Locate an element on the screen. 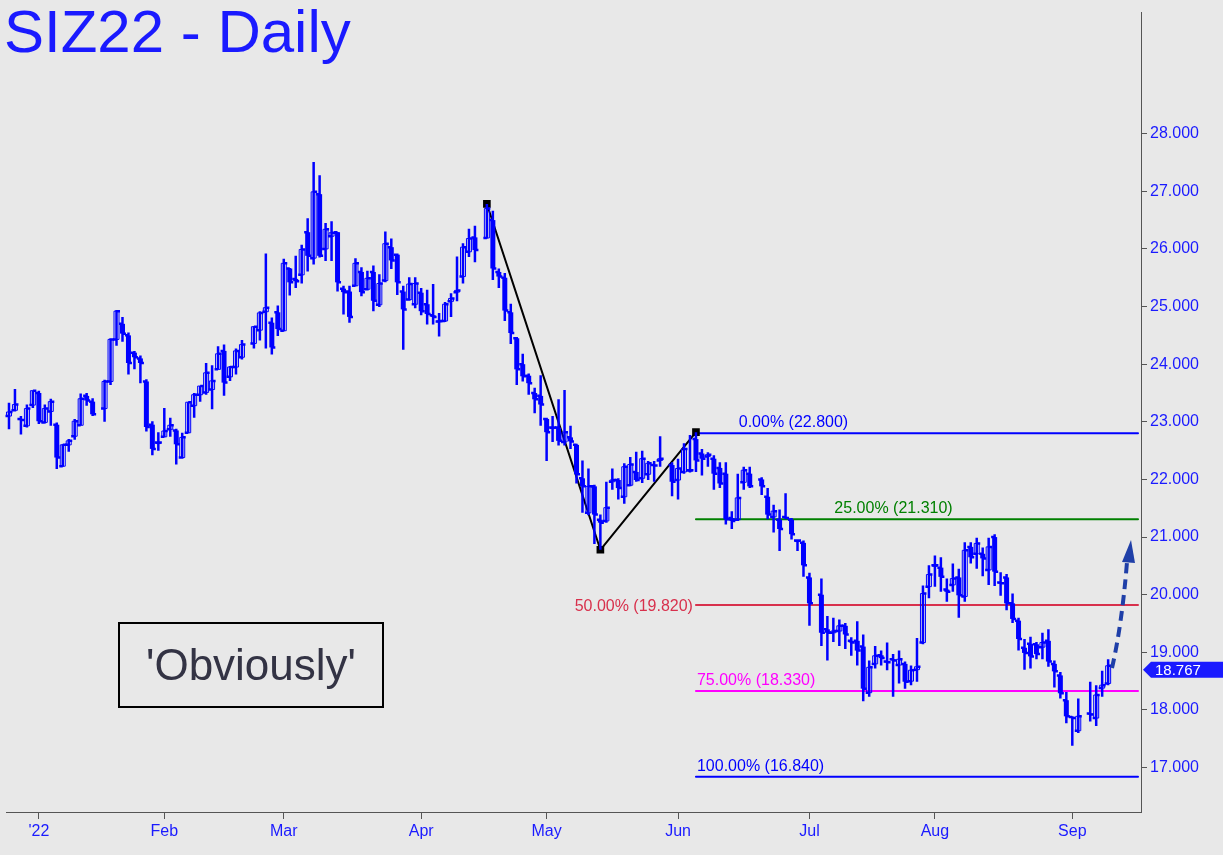  y-tick-label: 23.000 is located at coordinates (1175, 421).